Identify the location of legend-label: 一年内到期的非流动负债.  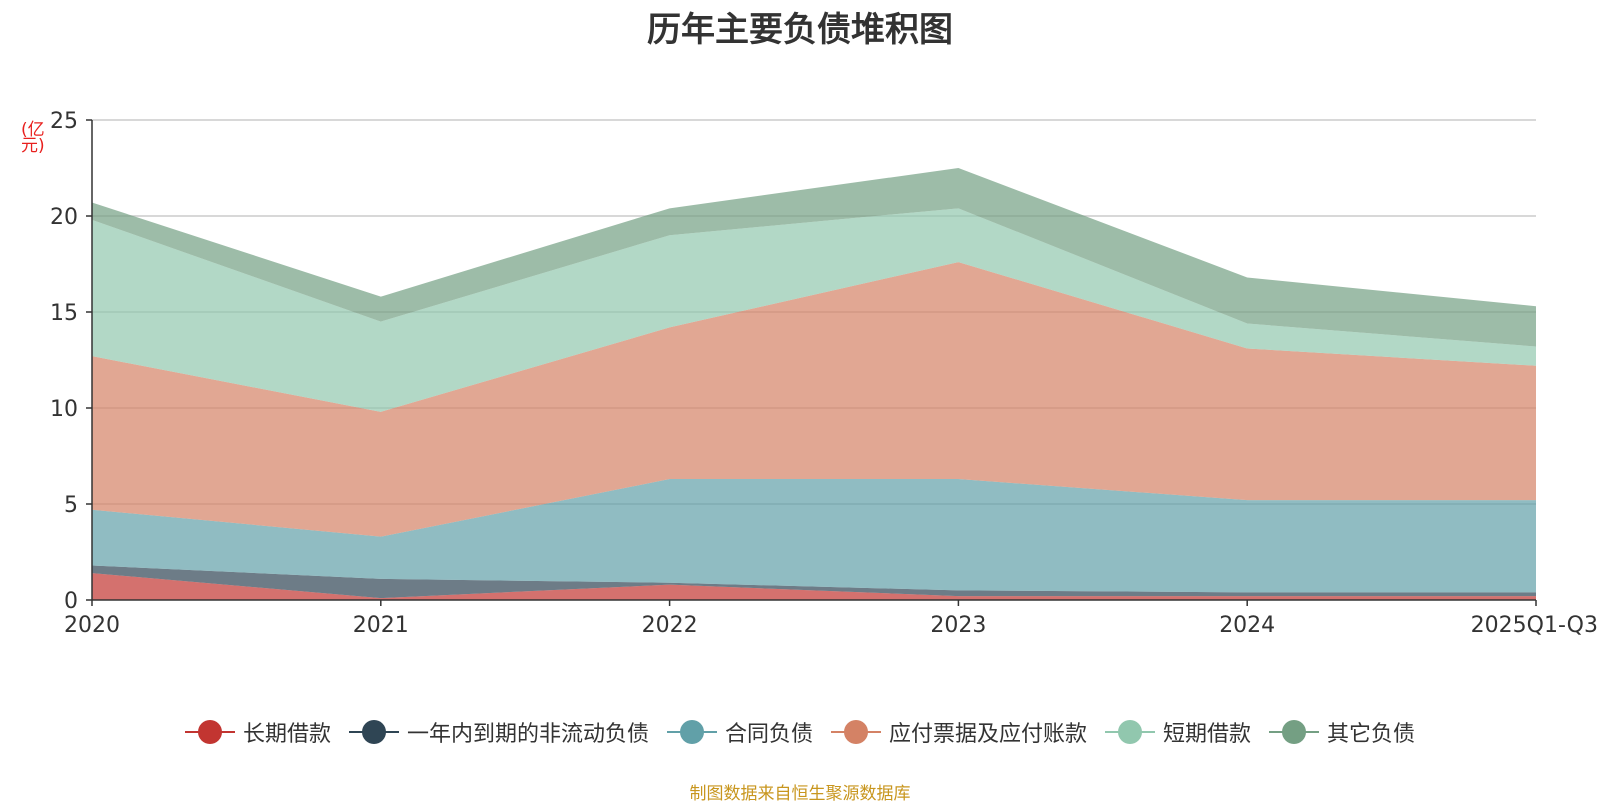
(527, 734).